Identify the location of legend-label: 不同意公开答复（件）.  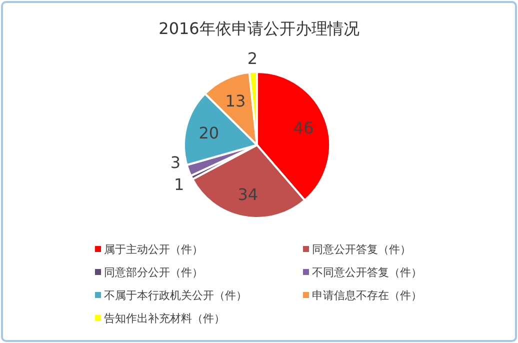
(367, 272).